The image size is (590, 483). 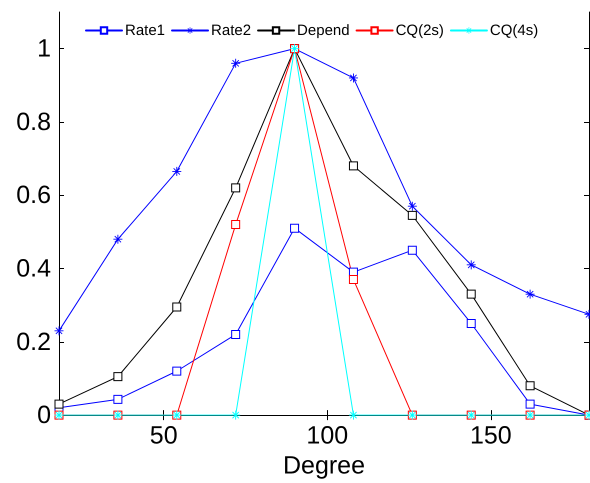 What do you see at coordinates (33, 195) in the screenshot?
I see `y-tick-label: 0.6` at bounding box center [33, 195].